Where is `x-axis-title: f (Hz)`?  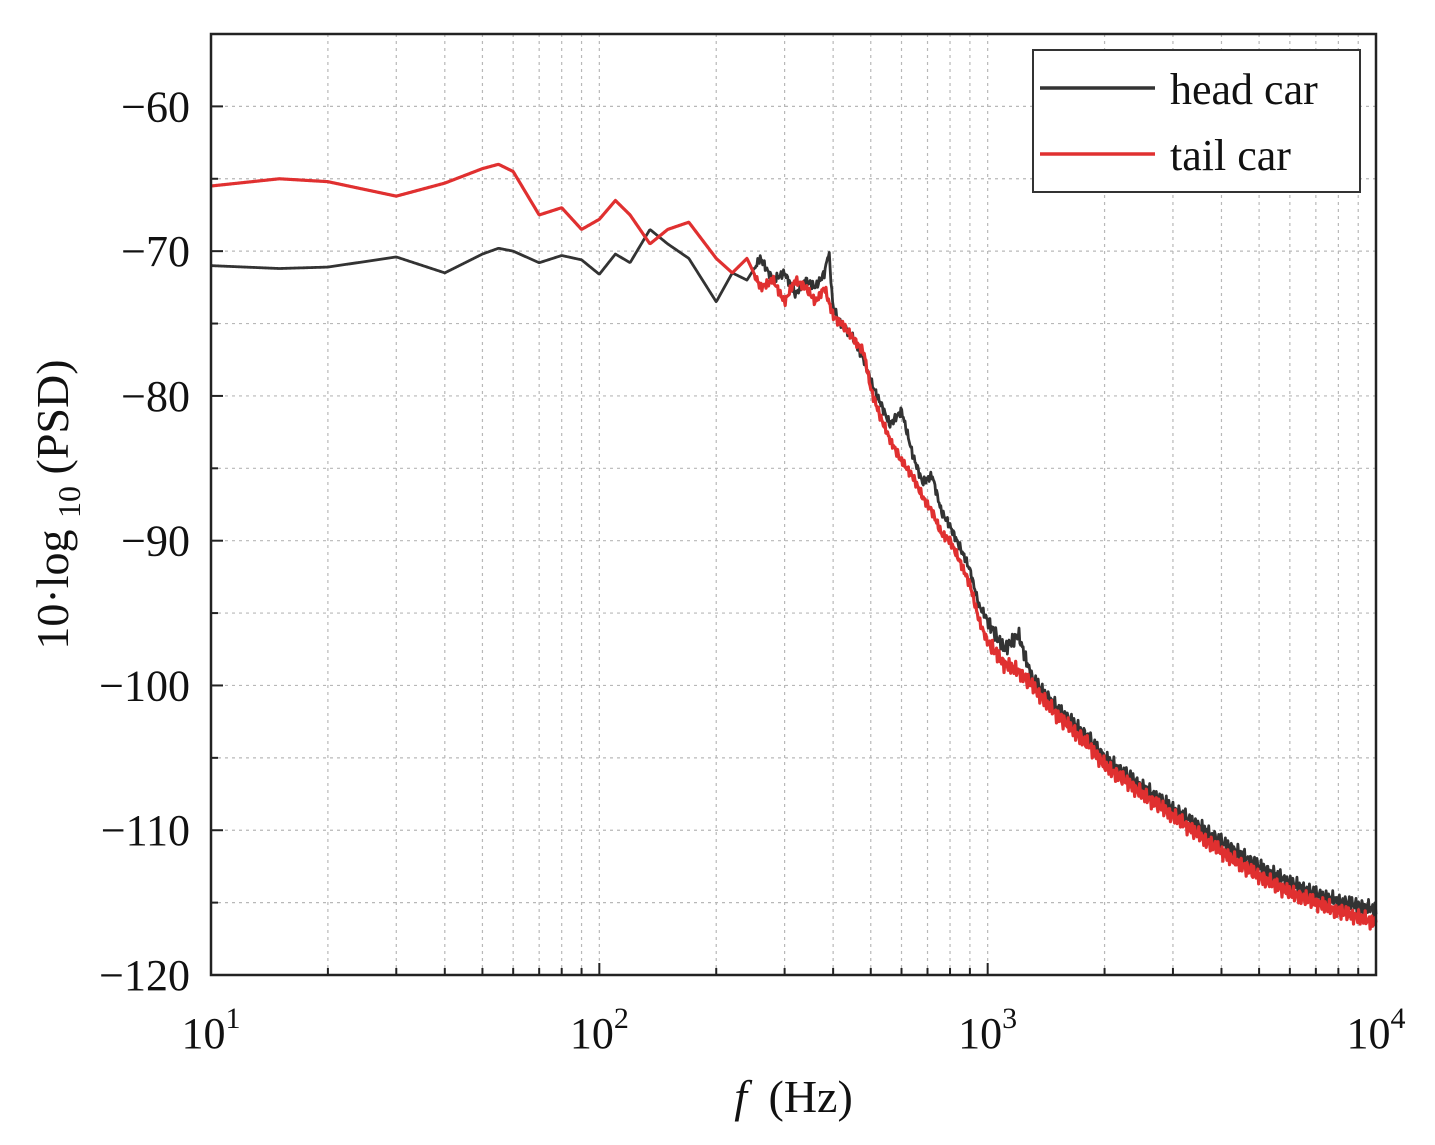
x-axis-title: f (Hz) is located at coordinates (793, 1096).